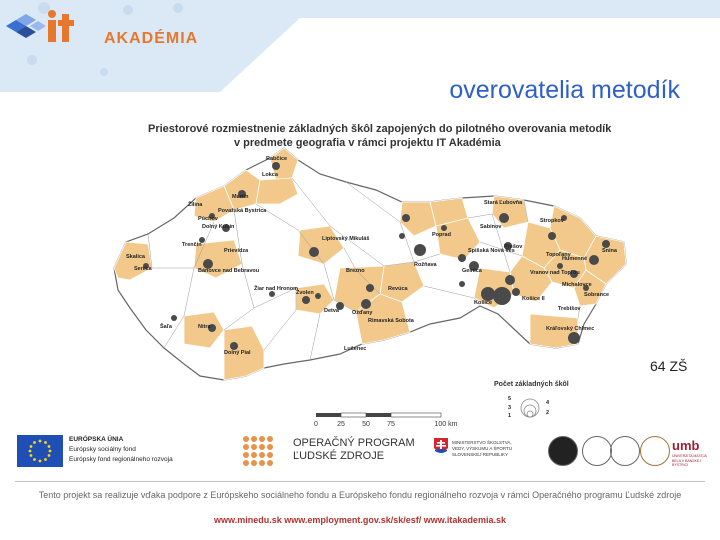 This screenshot has width=720, height=540. What do you see at coordinates (151, 38) in the screenshot?
I see `logo-text: AKADÉMIA` at bounding box center [151, 38].